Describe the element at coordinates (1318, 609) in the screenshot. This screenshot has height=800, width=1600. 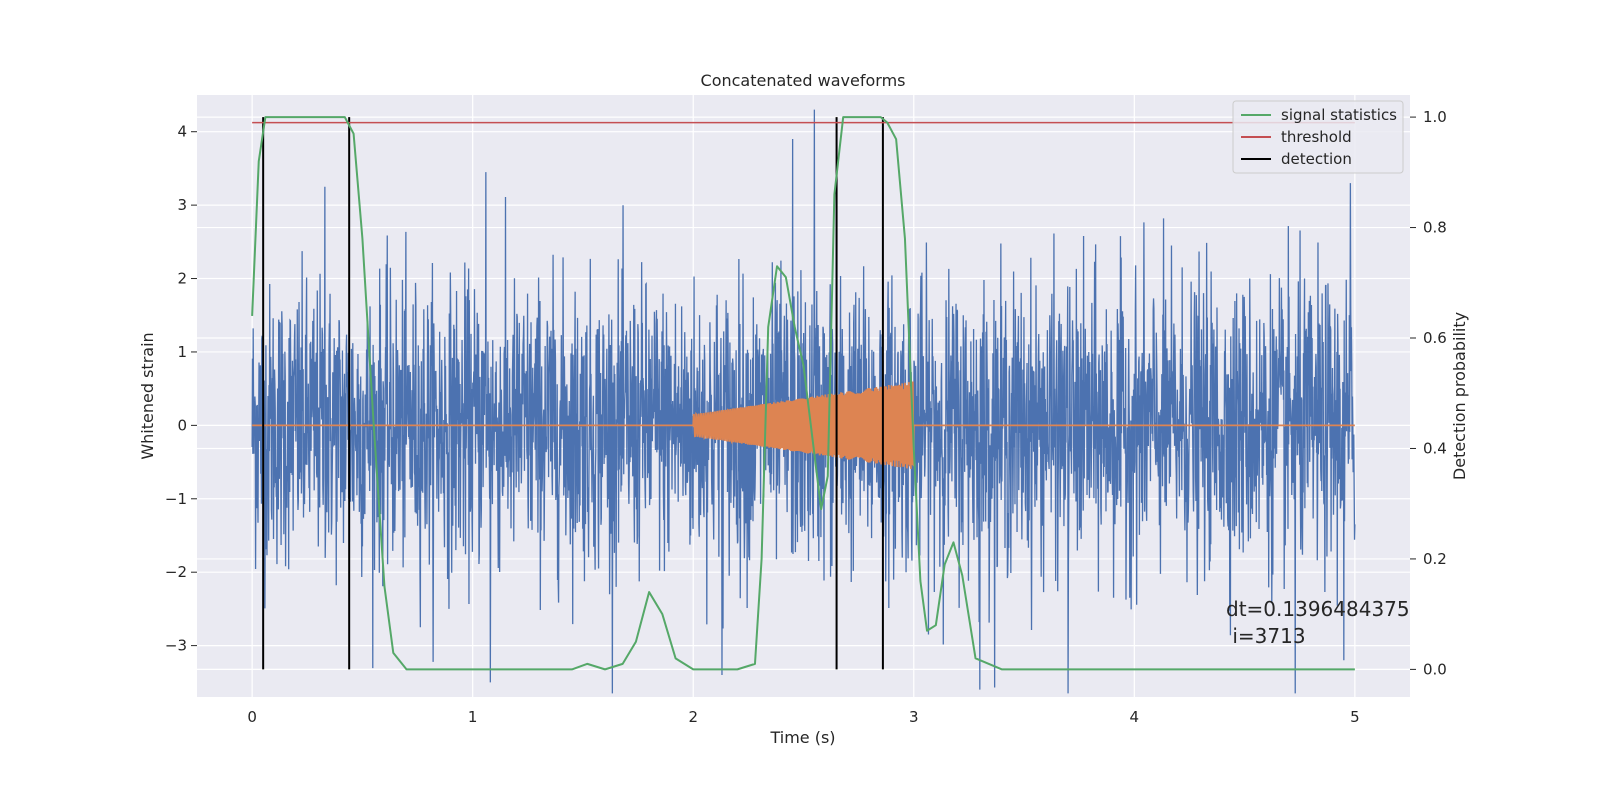
I see `annotation-dt: dt=0.1396484375` at that location.